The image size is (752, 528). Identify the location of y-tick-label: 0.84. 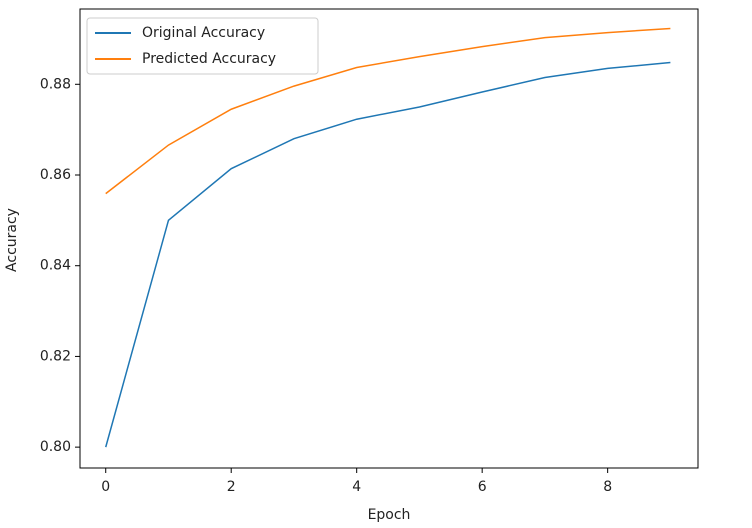
(55, 266).